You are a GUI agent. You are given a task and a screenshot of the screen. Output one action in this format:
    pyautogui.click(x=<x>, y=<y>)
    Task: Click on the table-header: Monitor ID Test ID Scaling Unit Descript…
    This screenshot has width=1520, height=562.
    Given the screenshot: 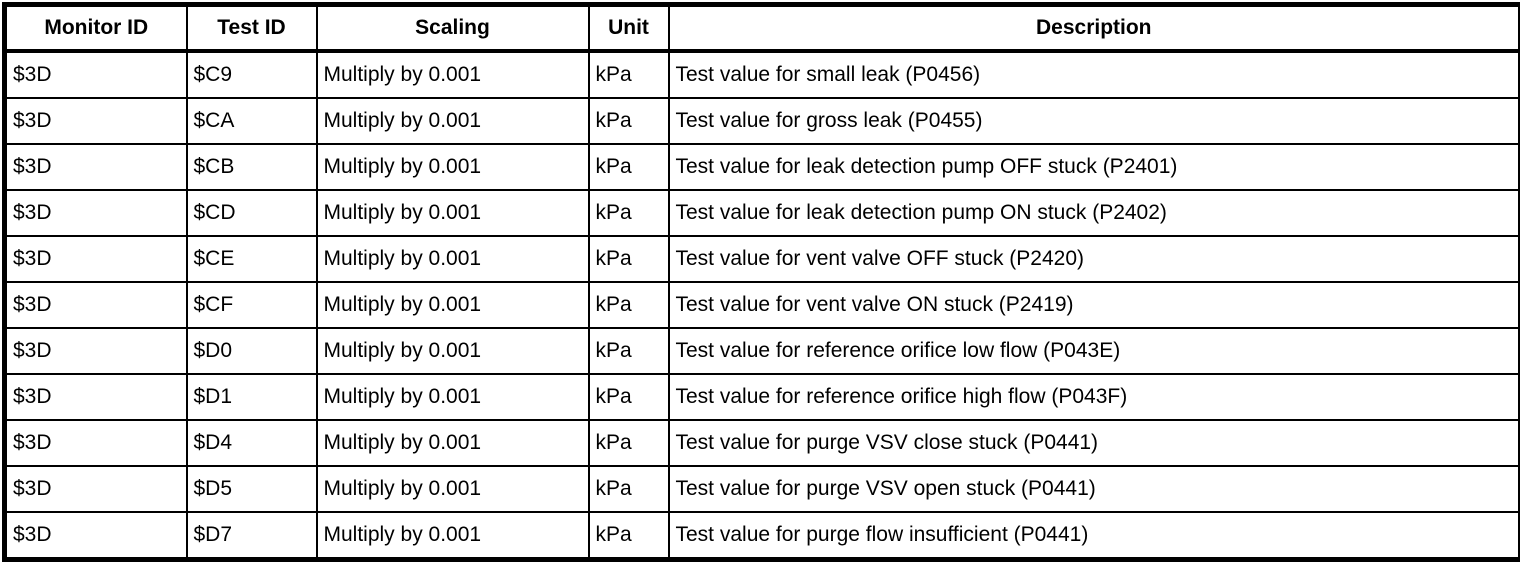 What is the action you would take?
    pyautogui.click(x=762, y=28)
    